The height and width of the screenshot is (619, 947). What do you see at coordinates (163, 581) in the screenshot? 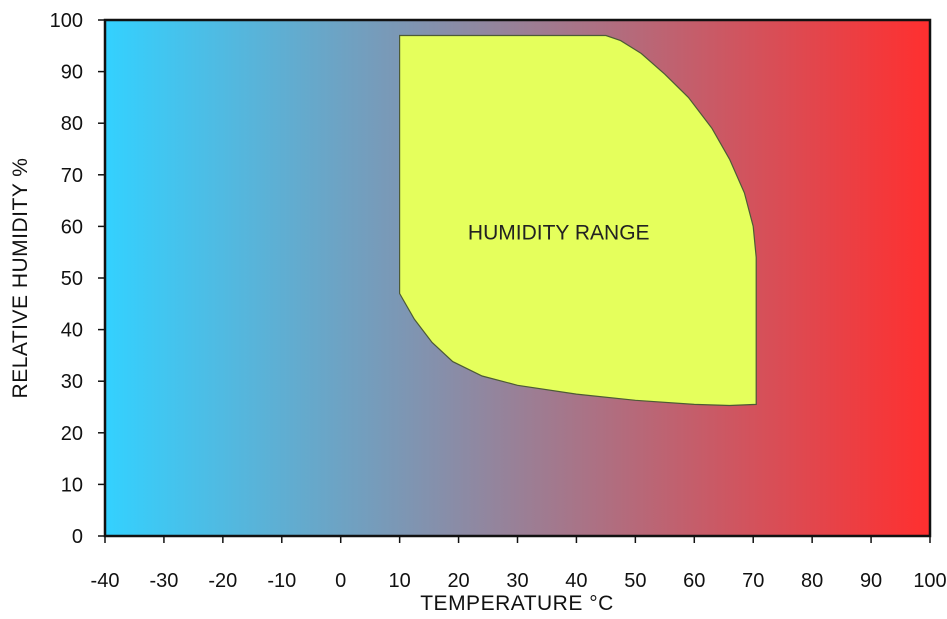
I see `x-tick-label: -30` at bounding box center [163, 581].